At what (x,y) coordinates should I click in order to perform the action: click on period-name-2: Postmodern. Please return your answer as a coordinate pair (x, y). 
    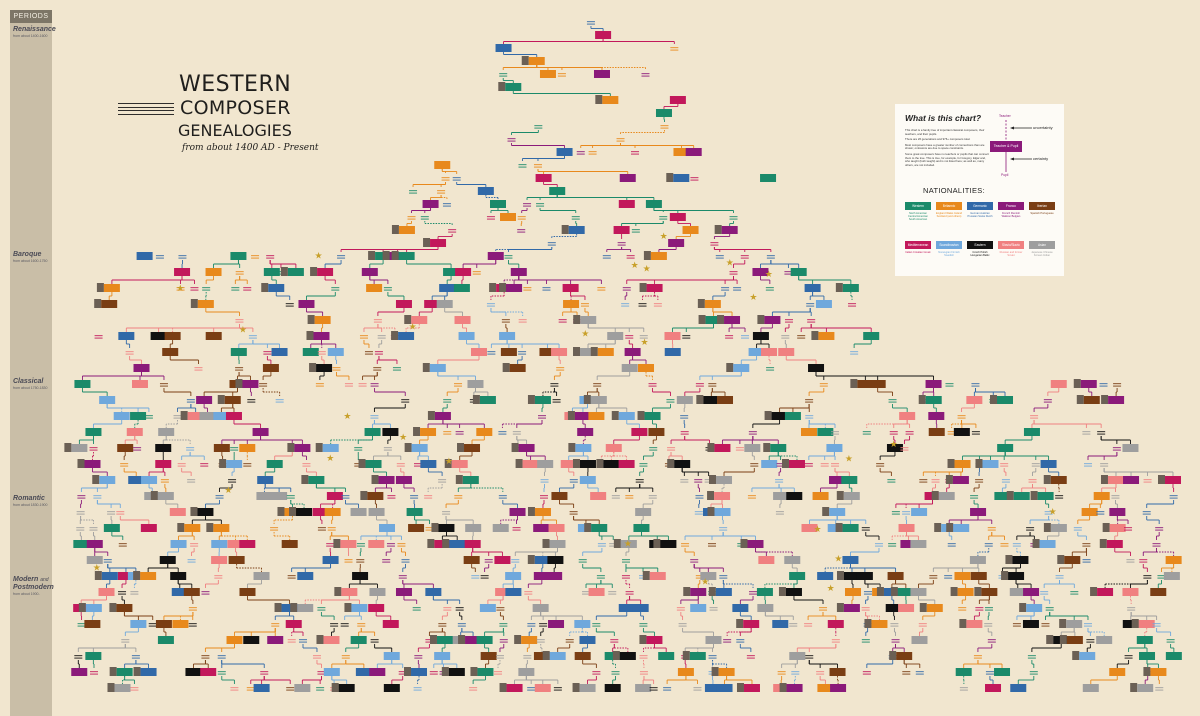
    Looking at the image, I should click on (33, 587).